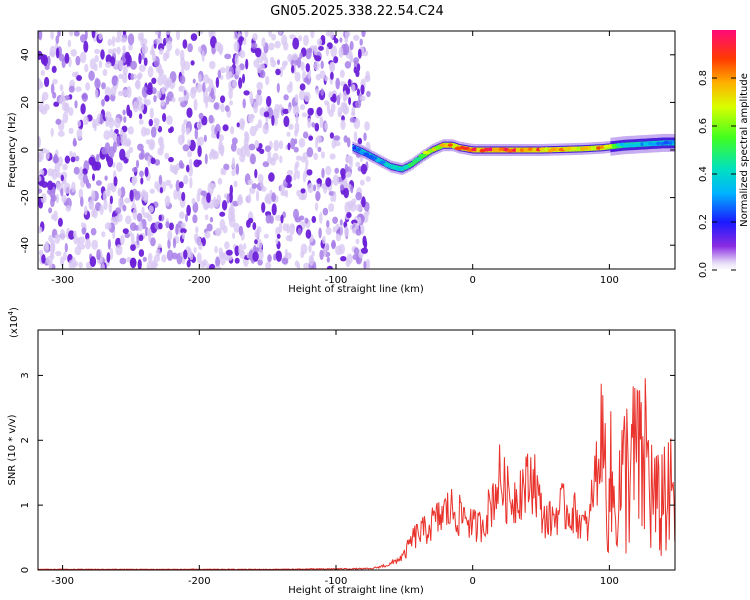 Image resolution: width=750 pixels, height=600 pixels. Describe the element at coordinates (25, 245) in the screenshot. I see `spectrogram-y-tick-label: -40` at that location.